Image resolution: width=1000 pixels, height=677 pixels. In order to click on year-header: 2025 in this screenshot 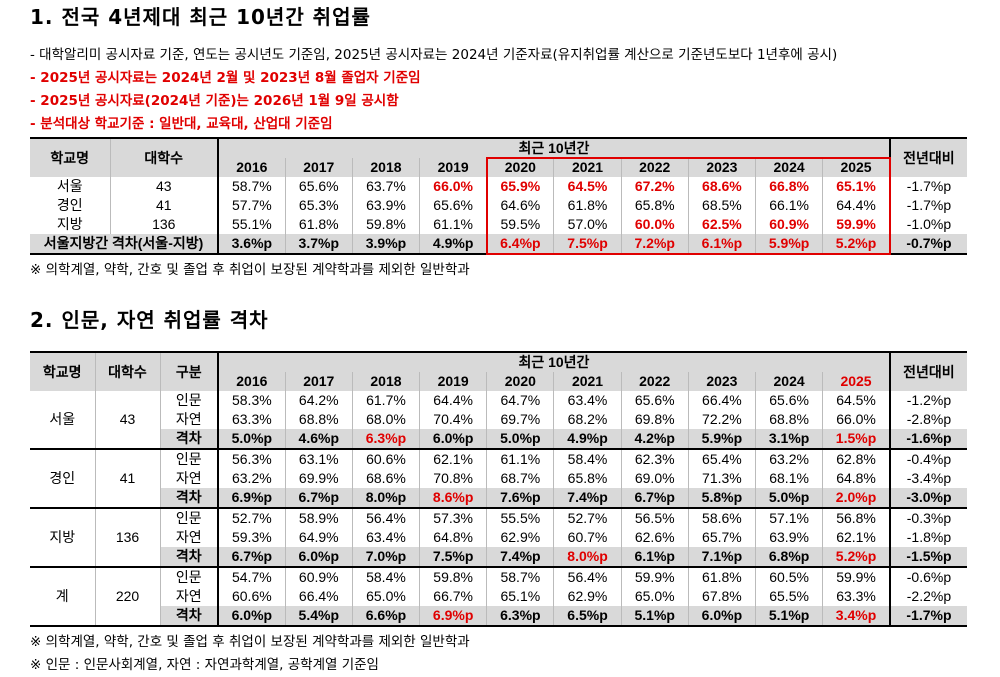, I will do `click(856, 167)`.